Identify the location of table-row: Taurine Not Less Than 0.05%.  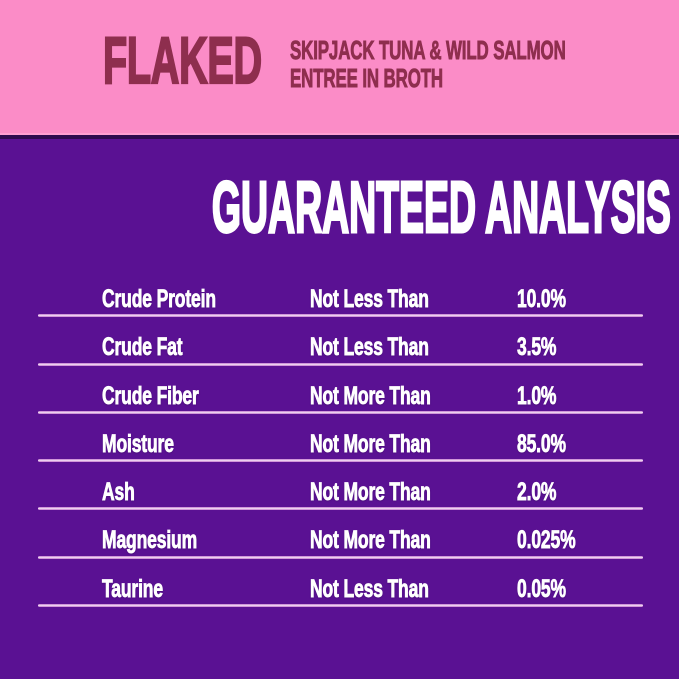
(340, 581).